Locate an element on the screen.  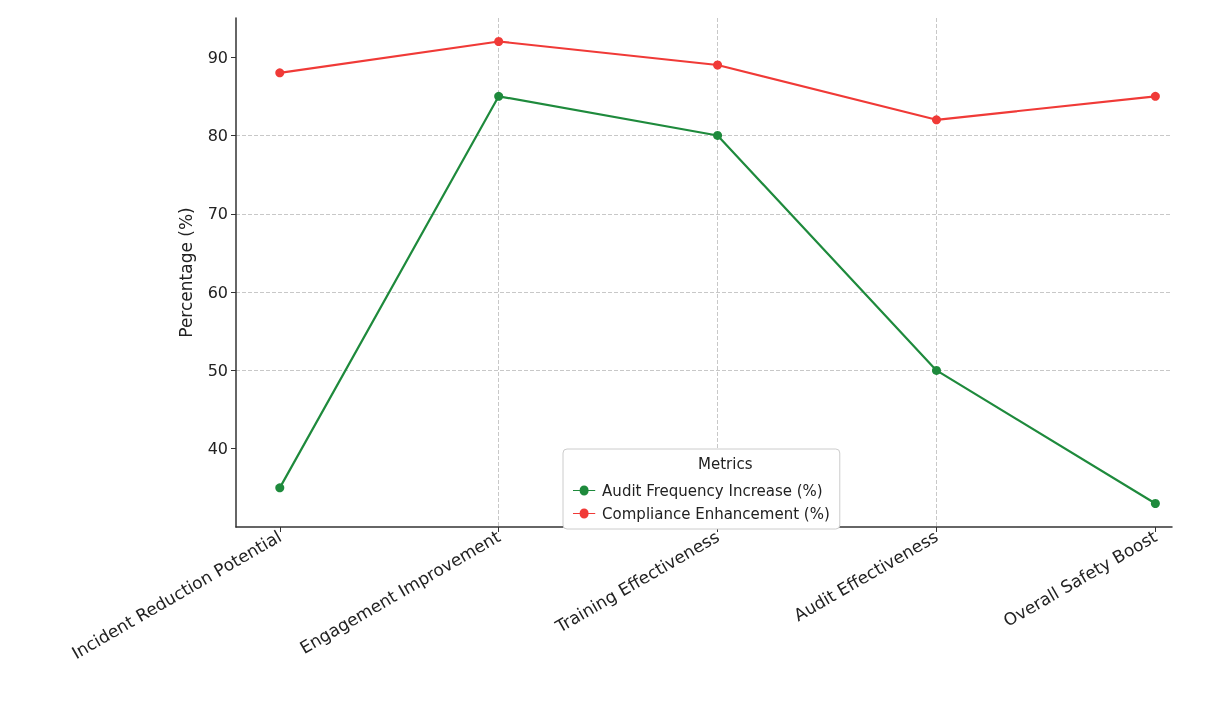
legend-label: Audit Frequency Increase (%) is located at coordinates (712, 490).